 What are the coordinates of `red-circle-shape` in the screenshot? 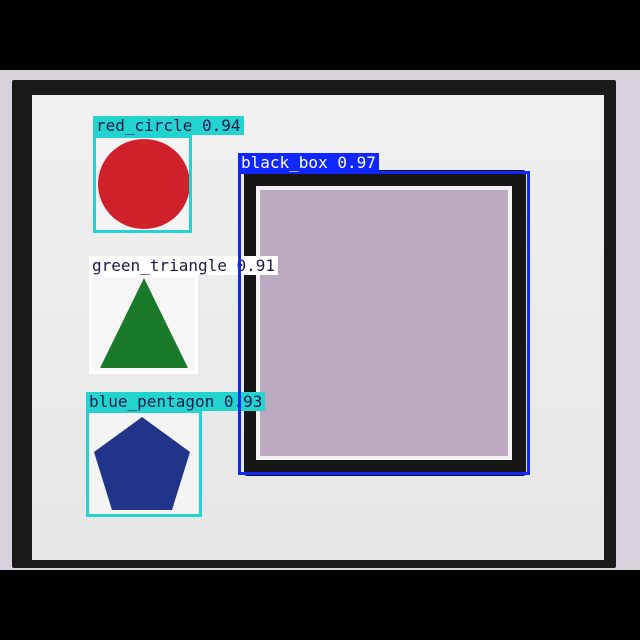 It's located at (144, 184).